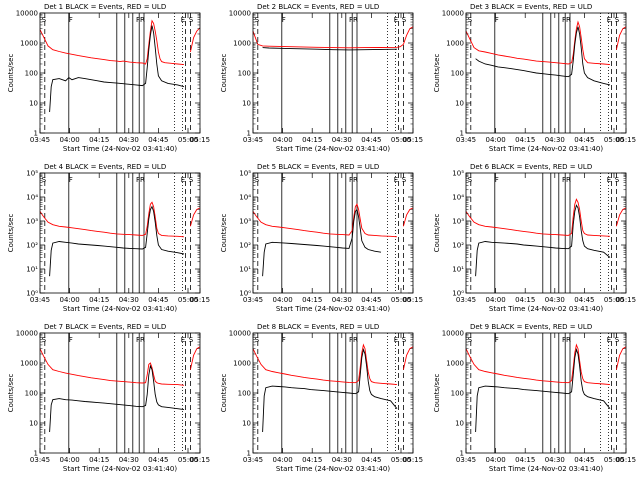  What do you see at coordinates (531, 7) in the screenshot?
I see `panel-title: Det 3 BLACK = Events, RED = ULD` at bounding box center [531, 7].